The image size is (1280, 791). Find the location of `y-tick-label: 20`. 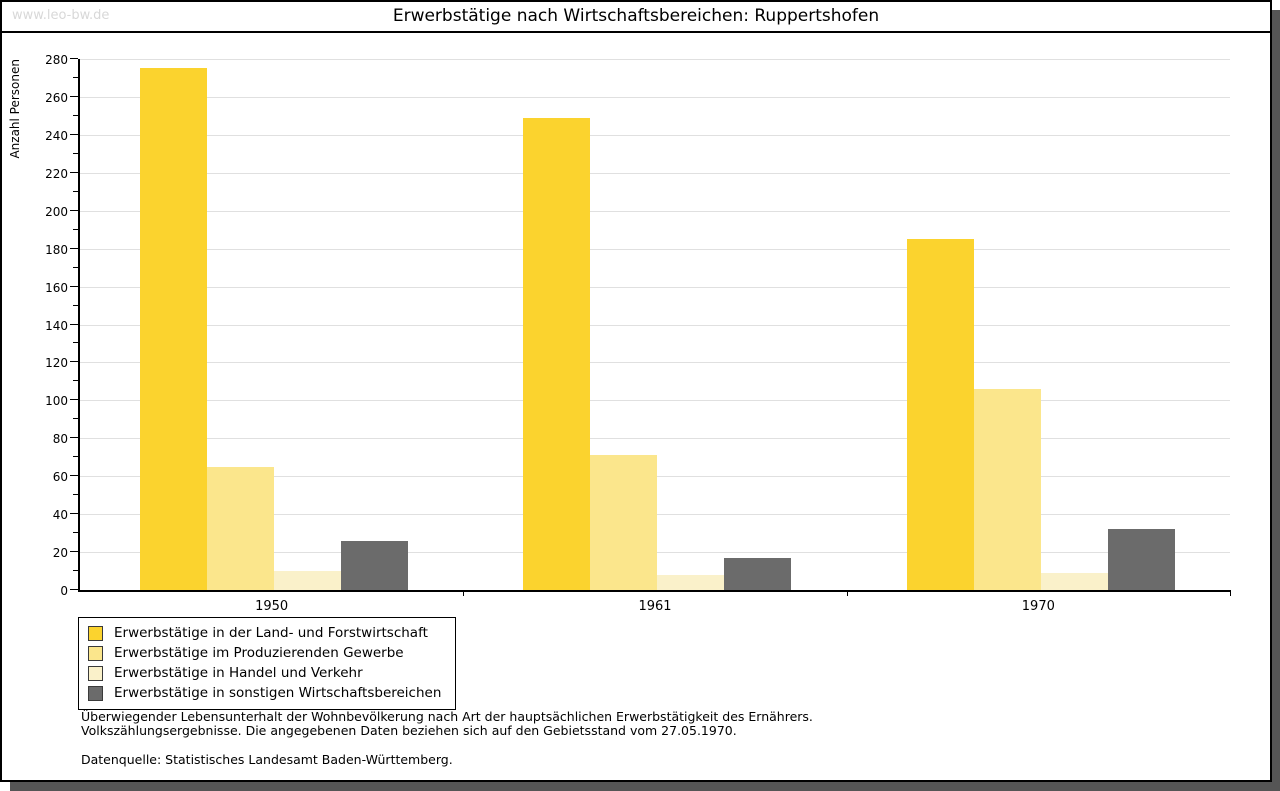

y-tick-label: 20 is located at coordinates (60, 553).